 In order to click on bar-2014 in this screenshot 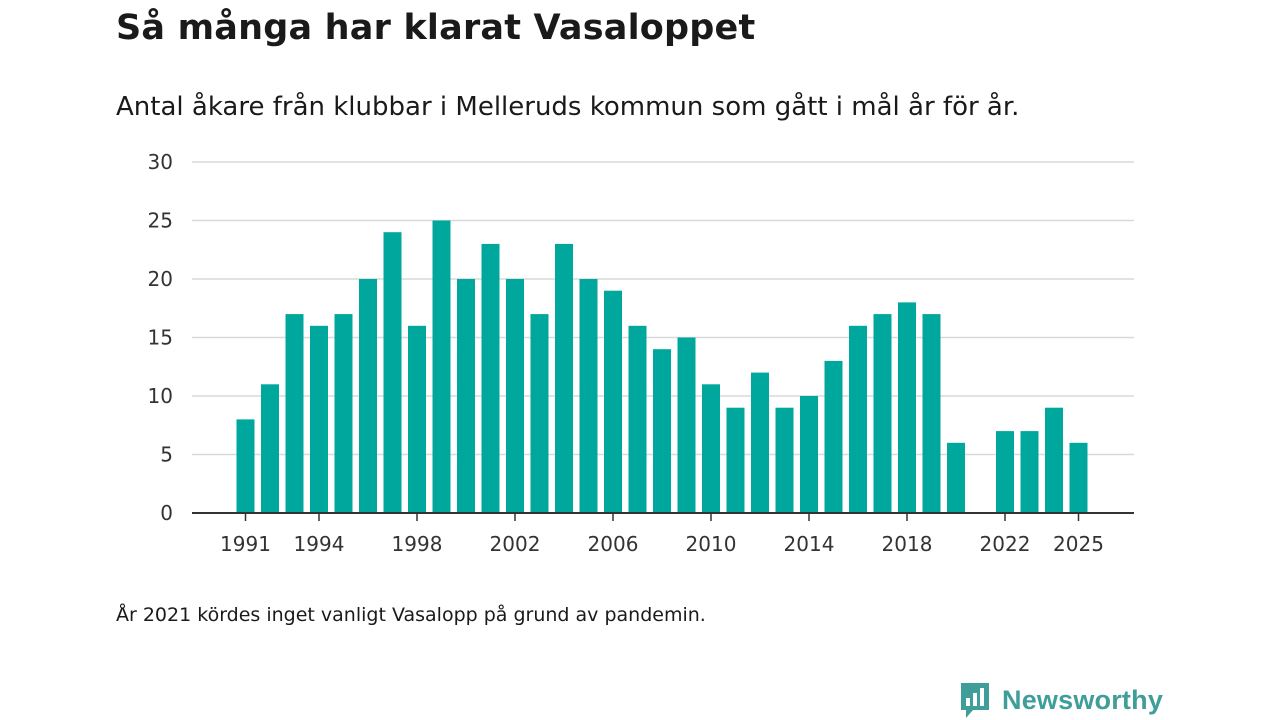, I will do `click(809, 454)`.